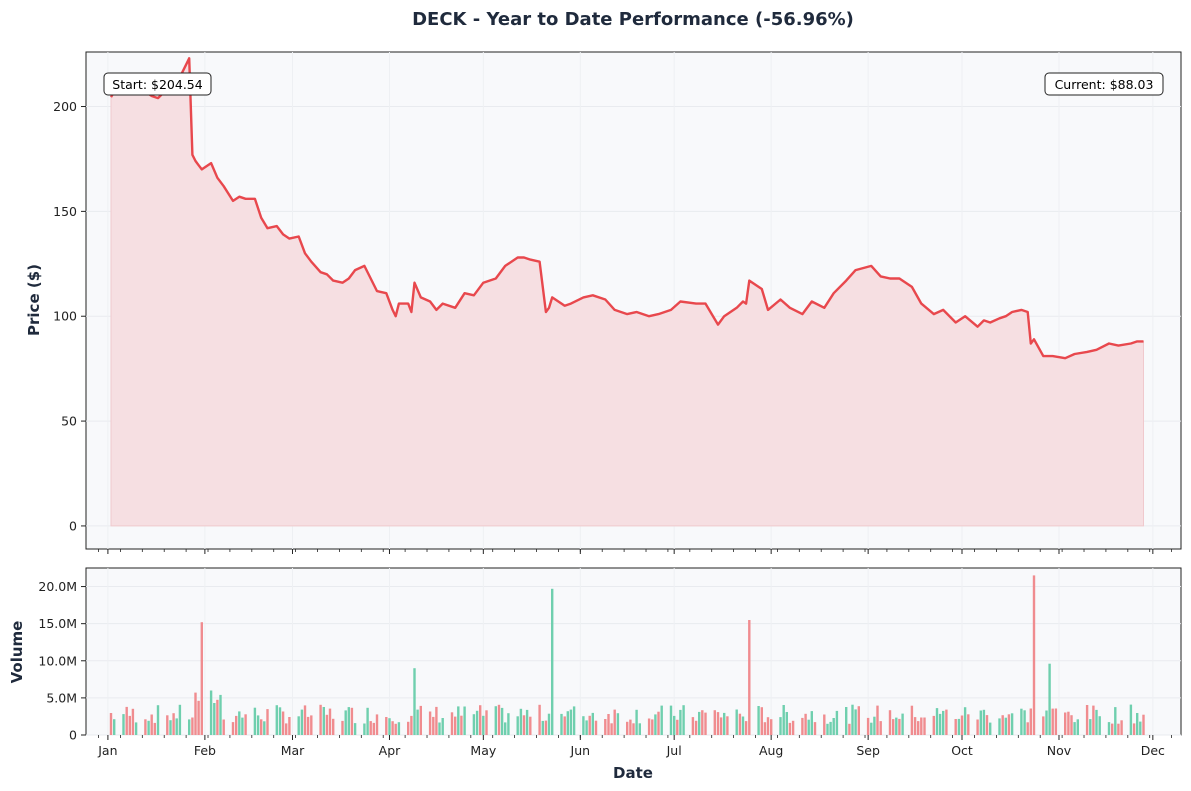 Image resolution: width=1191 pixels, height=791 pixels. I want to click on x-tick-label: May, so click(483, 750).